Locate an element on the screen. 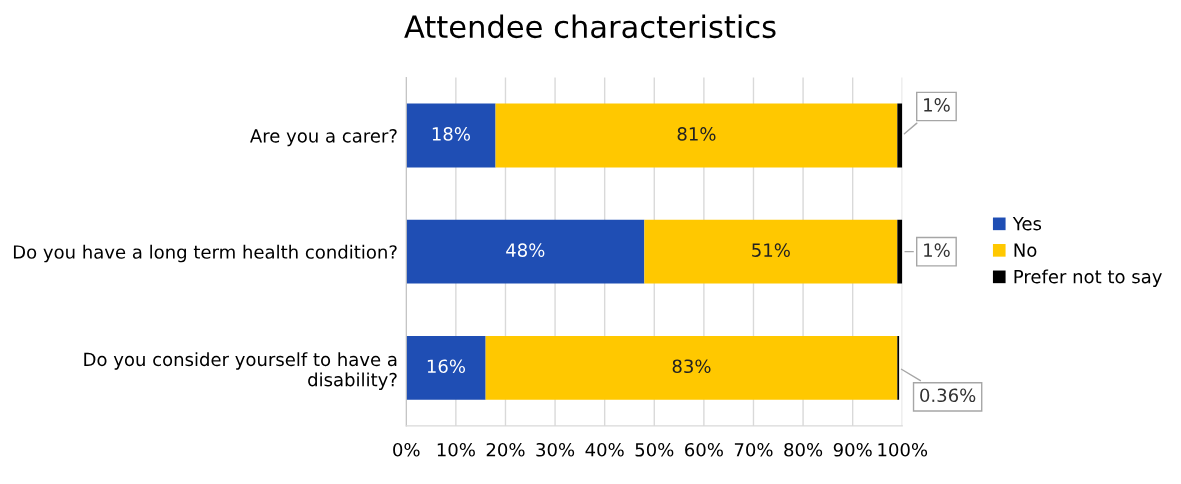 This screenshot has width=1181, height=484. x-tick-label: 100% is located at coordinates (903, 449).